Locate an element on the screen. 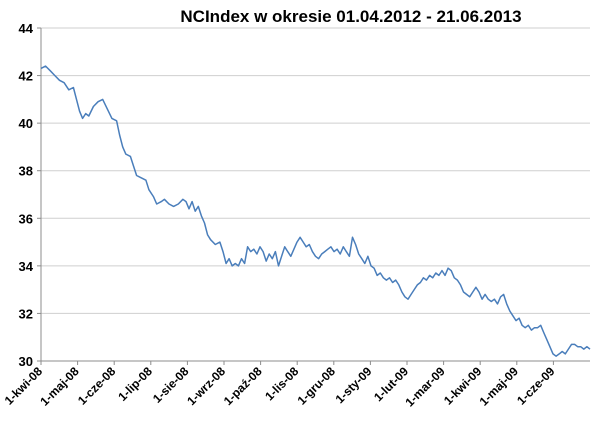  x-tick-label: 1-paź-08 is located at coordinates (243, 386).